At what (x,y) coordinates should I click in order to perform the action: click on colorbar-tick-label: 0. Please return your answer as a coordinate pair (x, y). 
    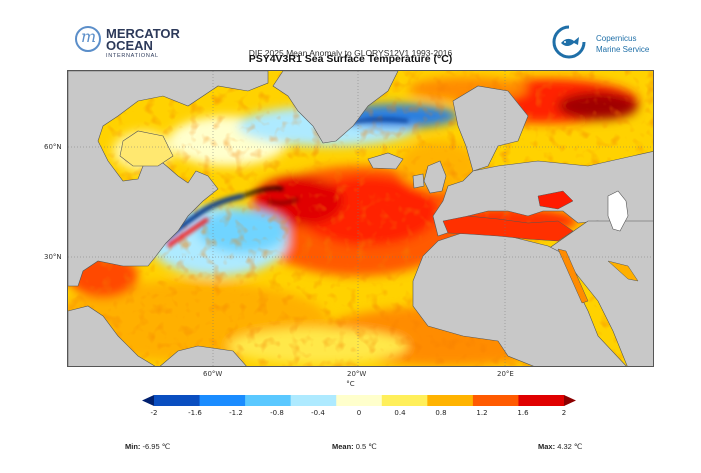
    Looking at the image, I should click on (359, 413).